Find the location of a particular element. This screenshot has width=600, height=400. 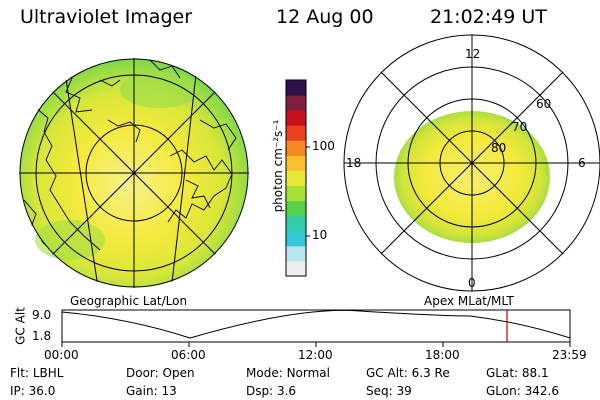

info-door: Door: Open is located at coordinates (160, 373).